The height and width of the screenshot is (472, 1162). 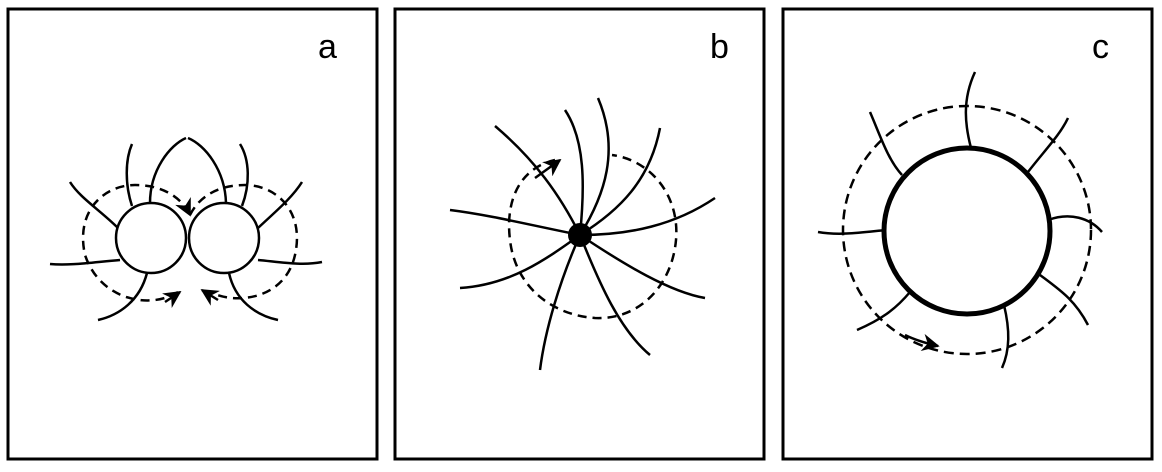 I want to click on panel-b-dashed-circle, so click(x=592, y=236).